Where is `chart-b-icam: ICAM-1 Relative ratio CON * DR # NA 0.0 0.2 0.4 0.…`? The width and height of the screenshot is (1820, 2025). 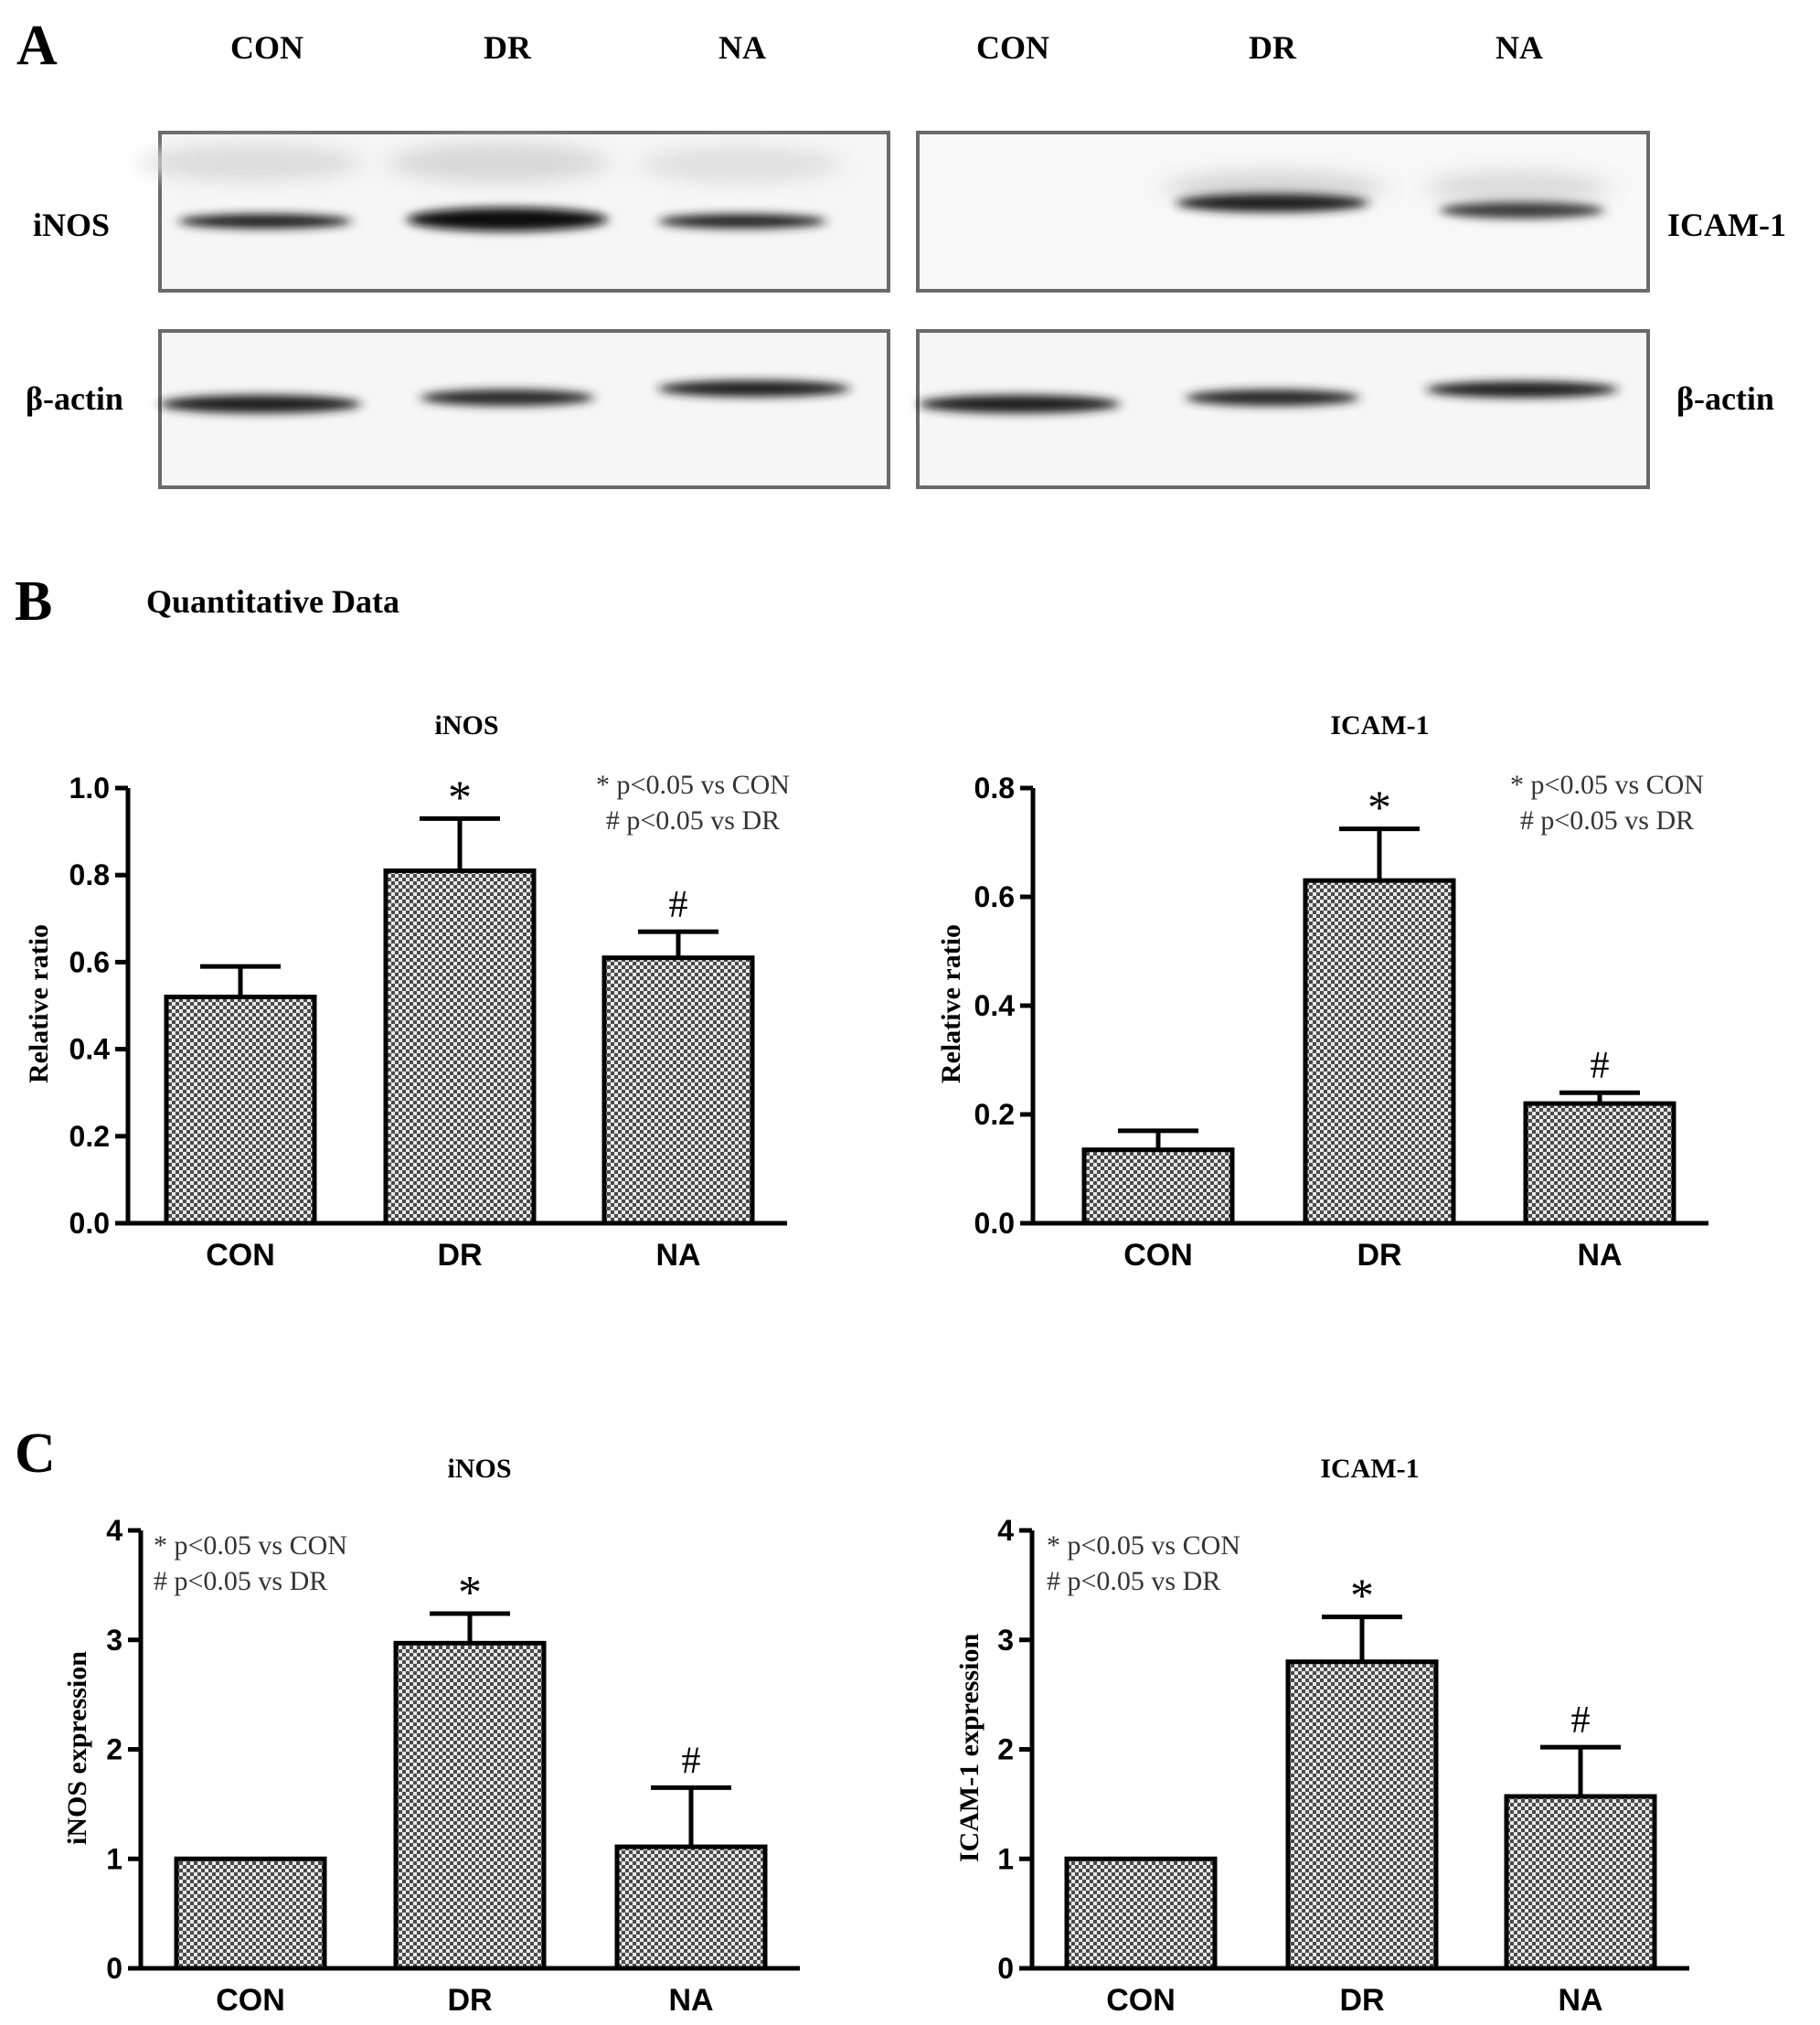
chart-b-icam: ICAM-1 Relative ratio CON * DR # NA 0.0 0.2 0.4 0.… is located at coordinates (1322, 992).